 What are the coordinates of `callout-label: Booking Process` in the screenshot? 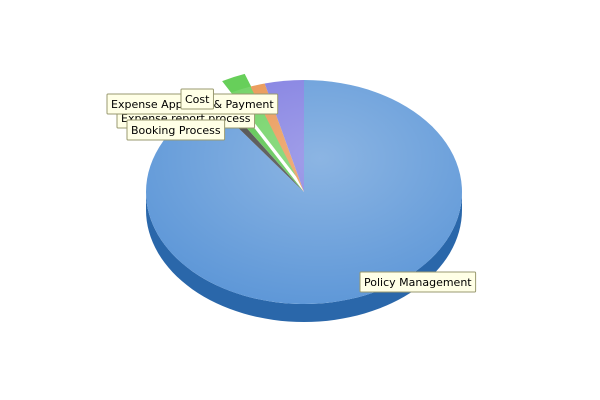 It's located at (176, 130).